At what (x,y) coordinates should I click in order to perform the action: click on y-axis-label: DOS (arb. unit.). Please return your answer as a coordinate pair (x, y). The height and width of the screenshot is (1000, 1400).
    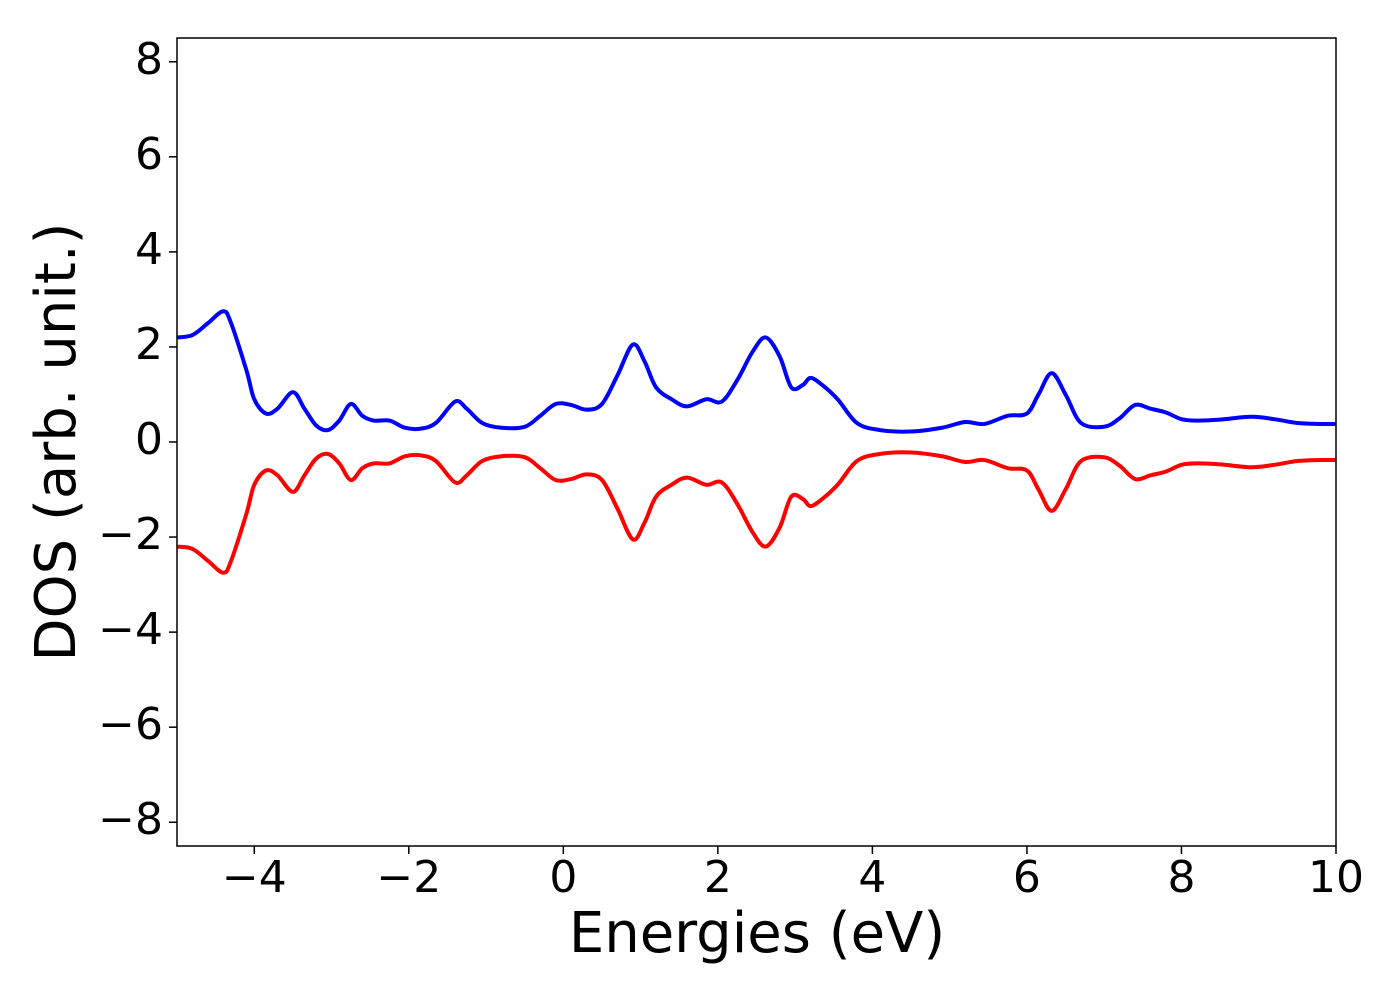
    Looking at the image, I should click on (56, 441).